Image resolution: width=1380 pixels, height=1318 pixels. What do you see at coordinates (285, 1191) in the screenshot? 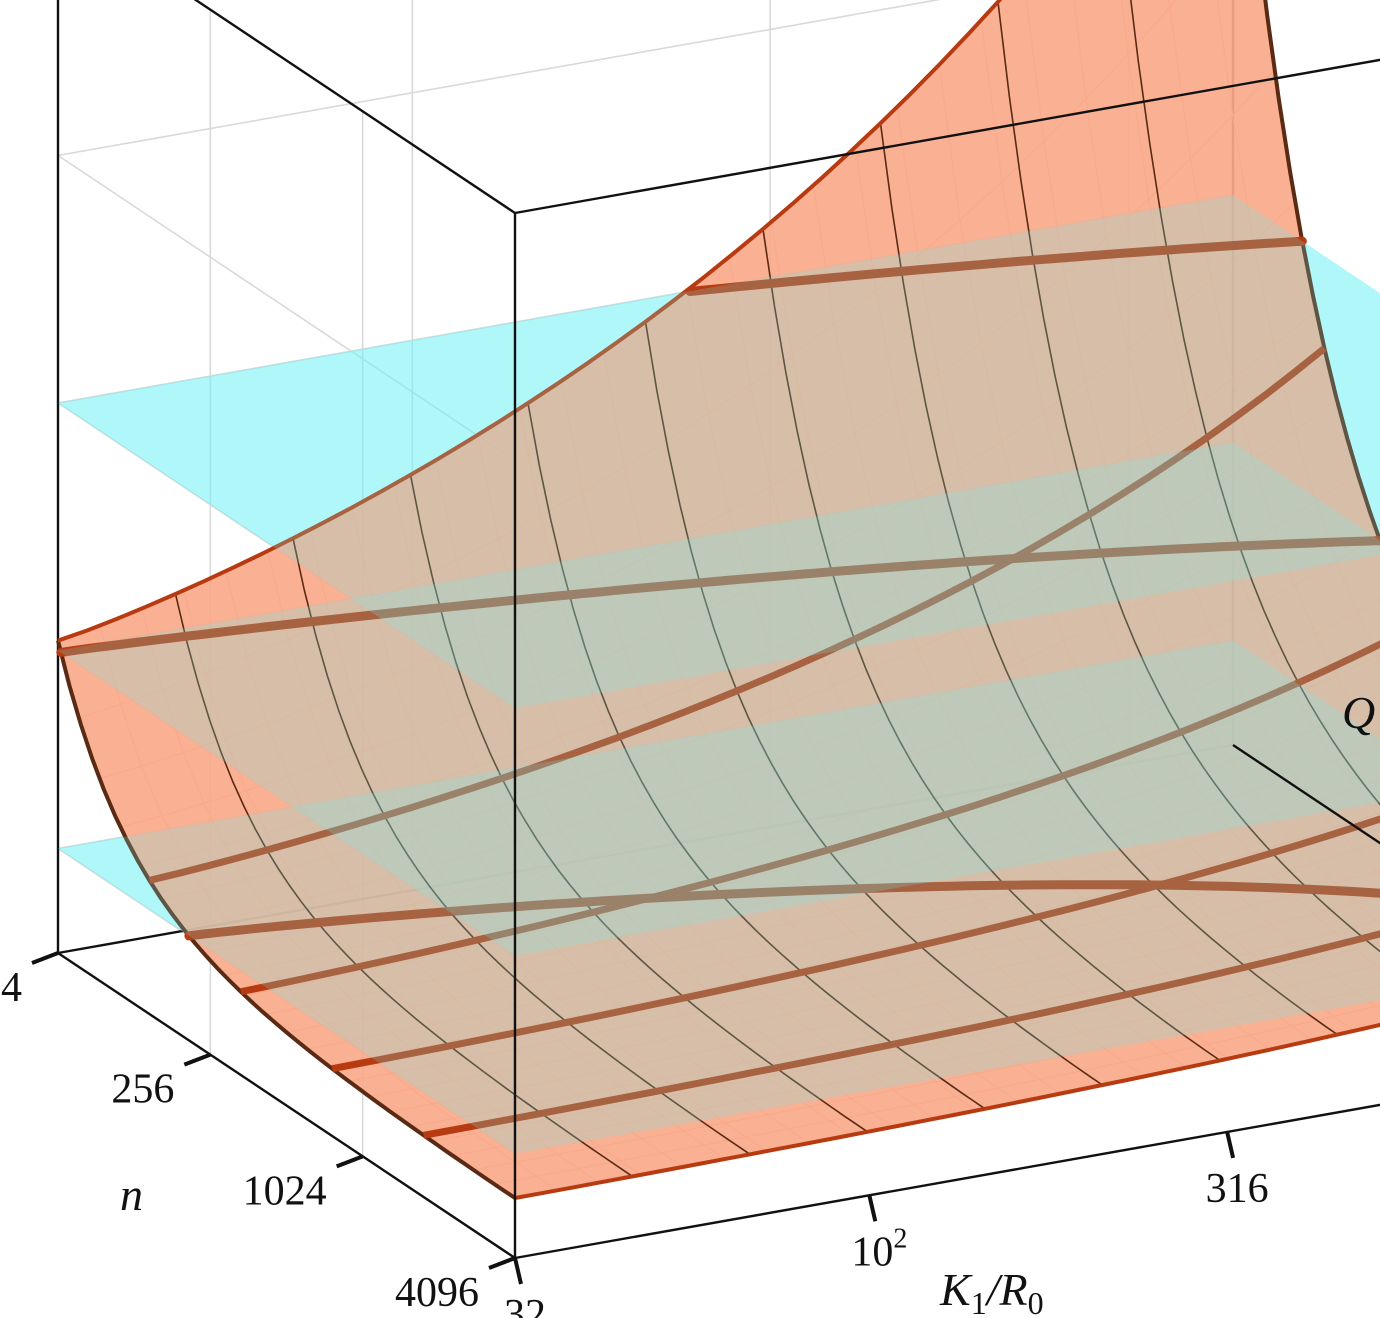
I see `n-tick-label-2: 1024` at bounding box center [285, 1191].